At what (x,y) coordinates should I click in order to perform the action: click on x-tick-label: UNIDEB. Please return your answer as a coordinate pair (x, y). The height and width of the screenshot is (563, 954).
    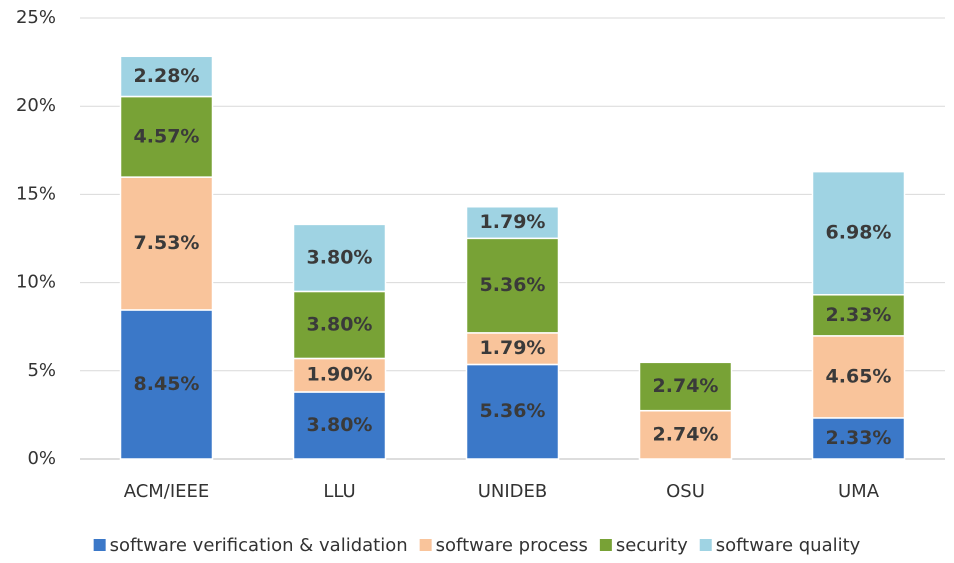
    Looking at the image, I should click on (513, 491).